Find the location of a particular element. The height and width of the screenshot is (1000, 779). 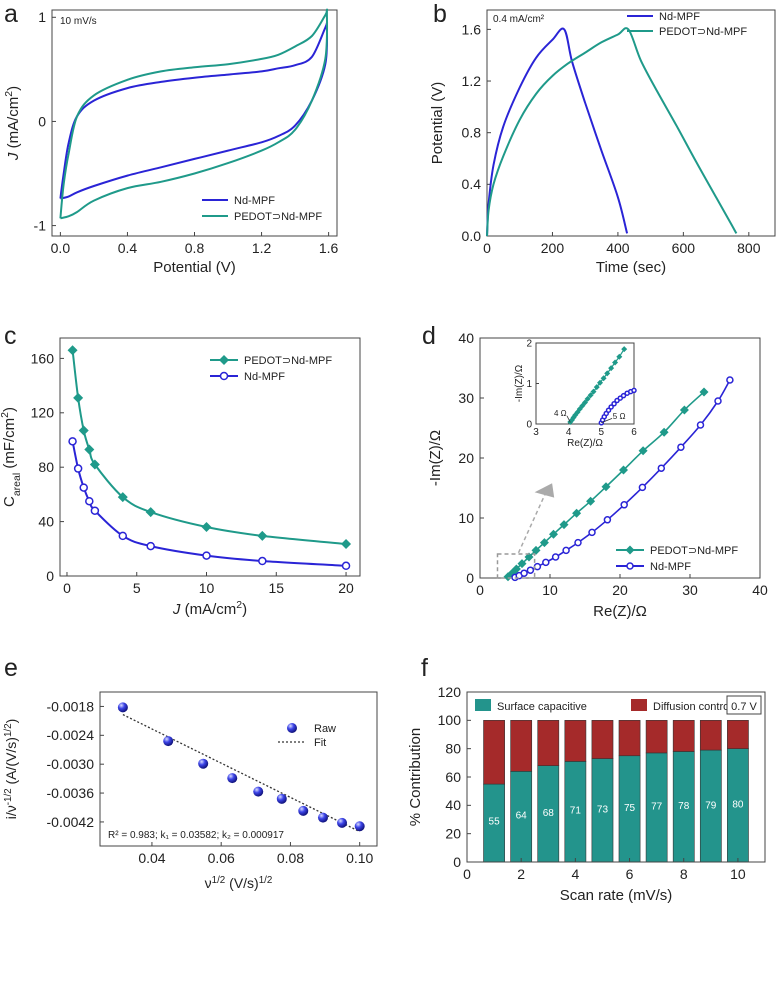

legend-label: Raw is located at coordinates (325, 729).